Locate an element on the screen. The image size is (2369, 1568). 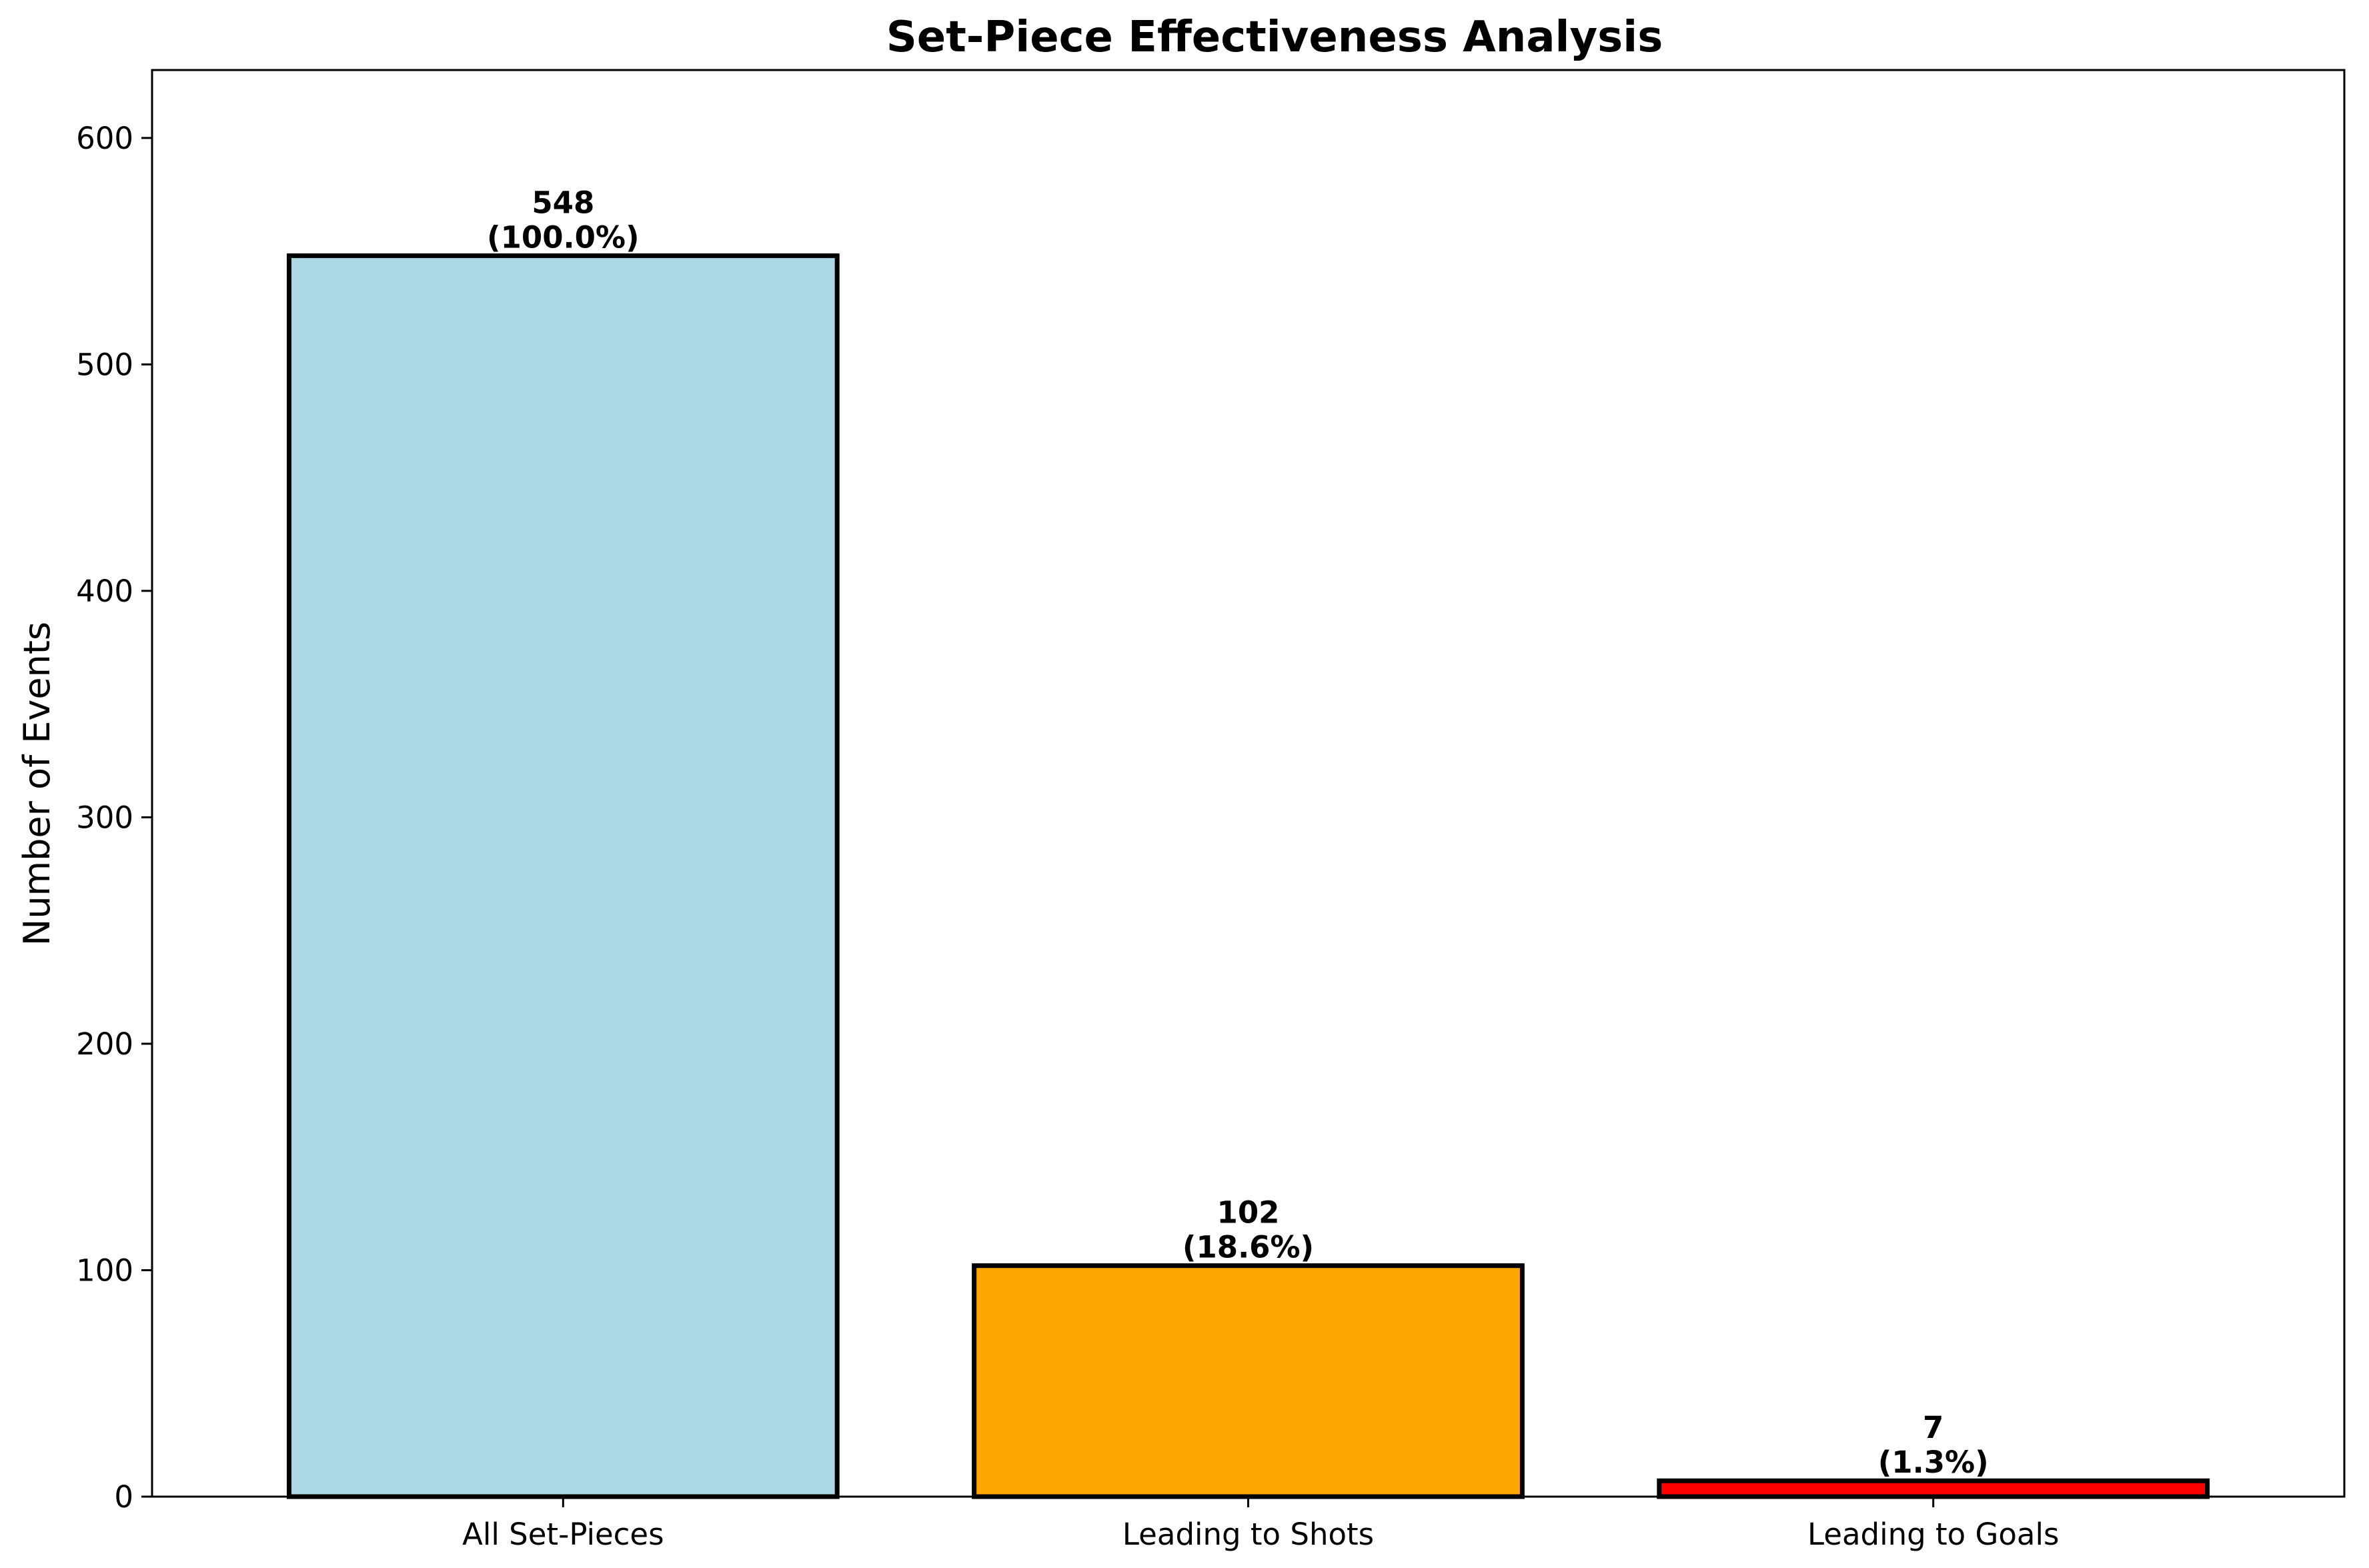
x-tick-label-1: Leading to Shots is located at coordinates (1248, 1534).